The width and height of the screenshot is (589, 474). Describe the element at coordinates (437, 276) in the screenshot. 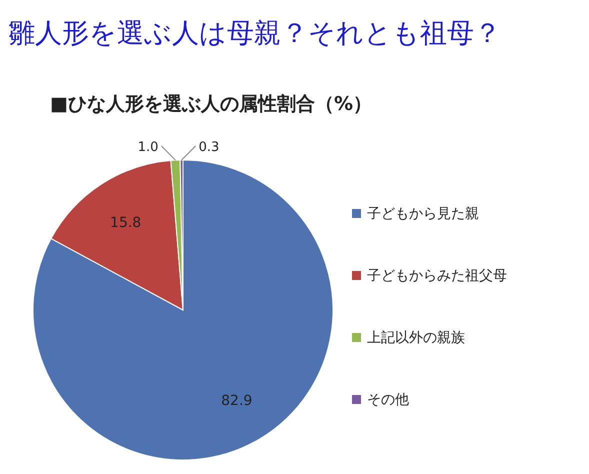

I see `legend-label: 子どもからみた祖父母` at that location.